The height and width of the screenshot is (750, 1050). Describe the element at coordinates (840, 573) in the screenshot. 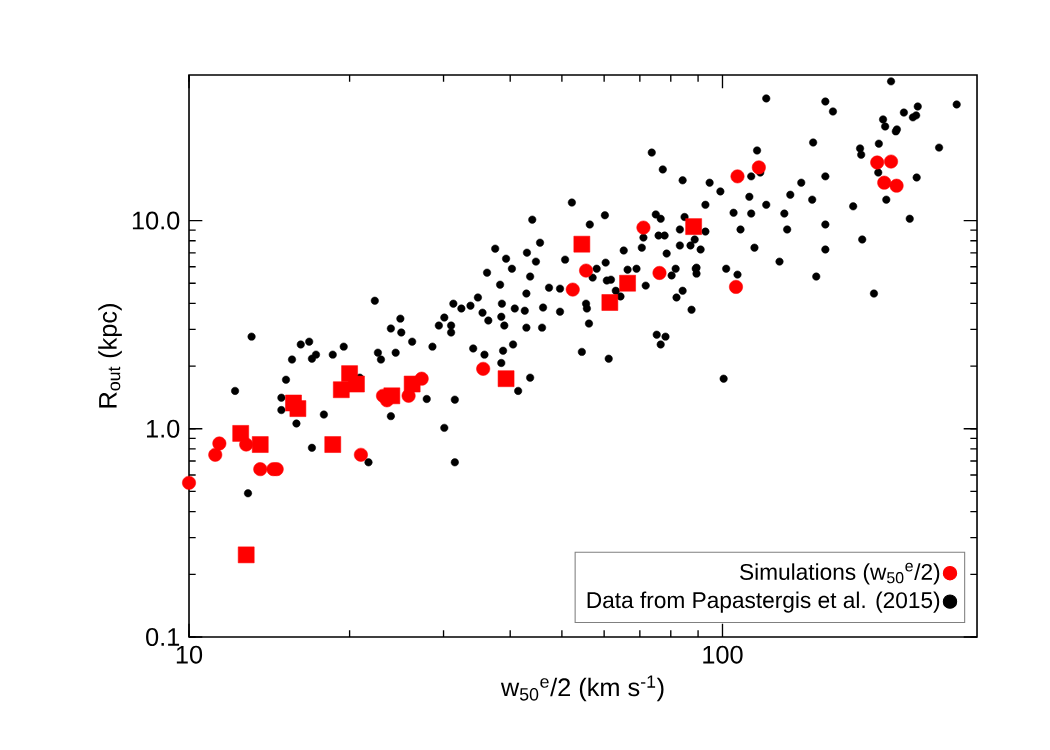

I see `legend-label: Simulations (w$_{50}$$^{e}$/2)` at that location.